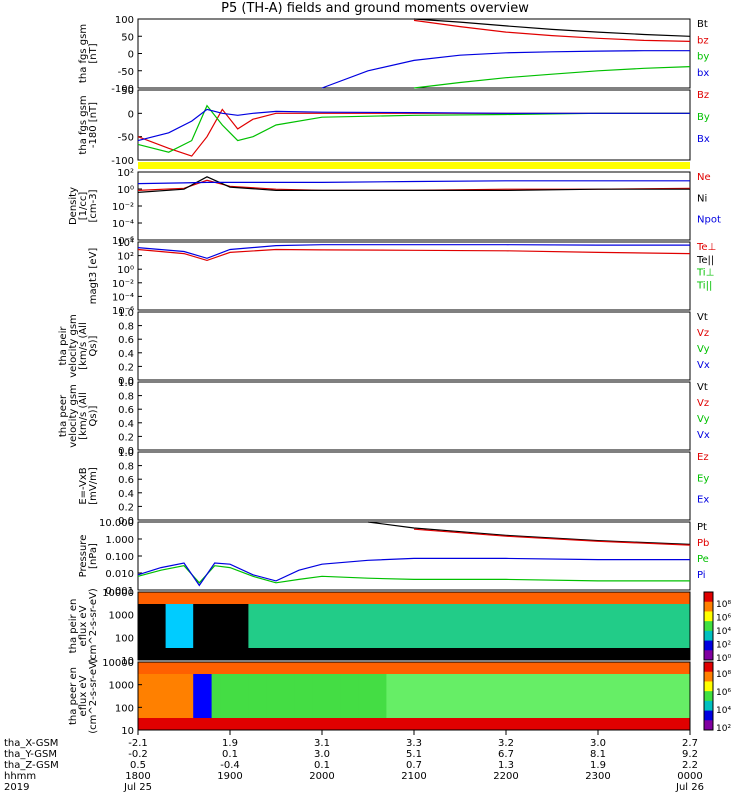 This screenshot has height=800, width=750. Describe the element at coordinates (93, 345) in the screenshot. I see `ylabel-line-4-3: Qs)]` at that location.